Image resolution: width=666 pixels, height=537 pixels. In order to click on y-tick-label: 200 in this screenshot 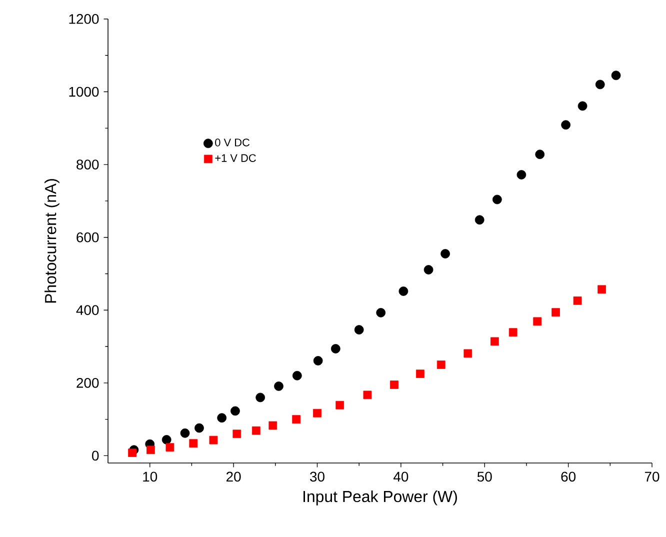, I will do `click(87, 383)`.